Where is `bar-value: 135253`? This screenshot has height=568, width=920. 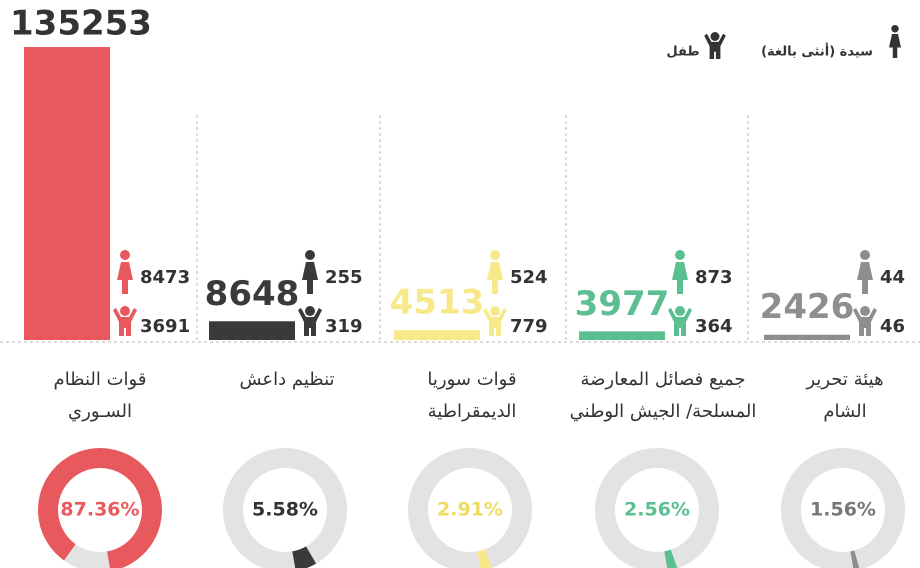
bar-value: 135253 is located at coordinates (81, 24).